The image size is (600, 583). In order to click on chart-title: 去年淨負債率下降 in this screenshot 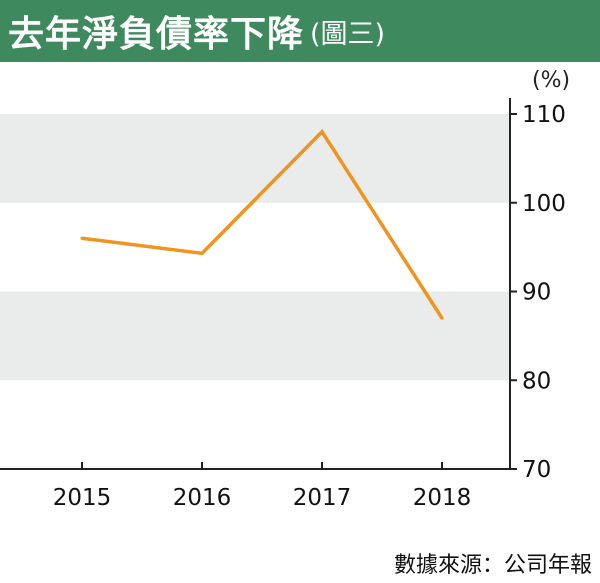, I will do `click(156, 34)`.